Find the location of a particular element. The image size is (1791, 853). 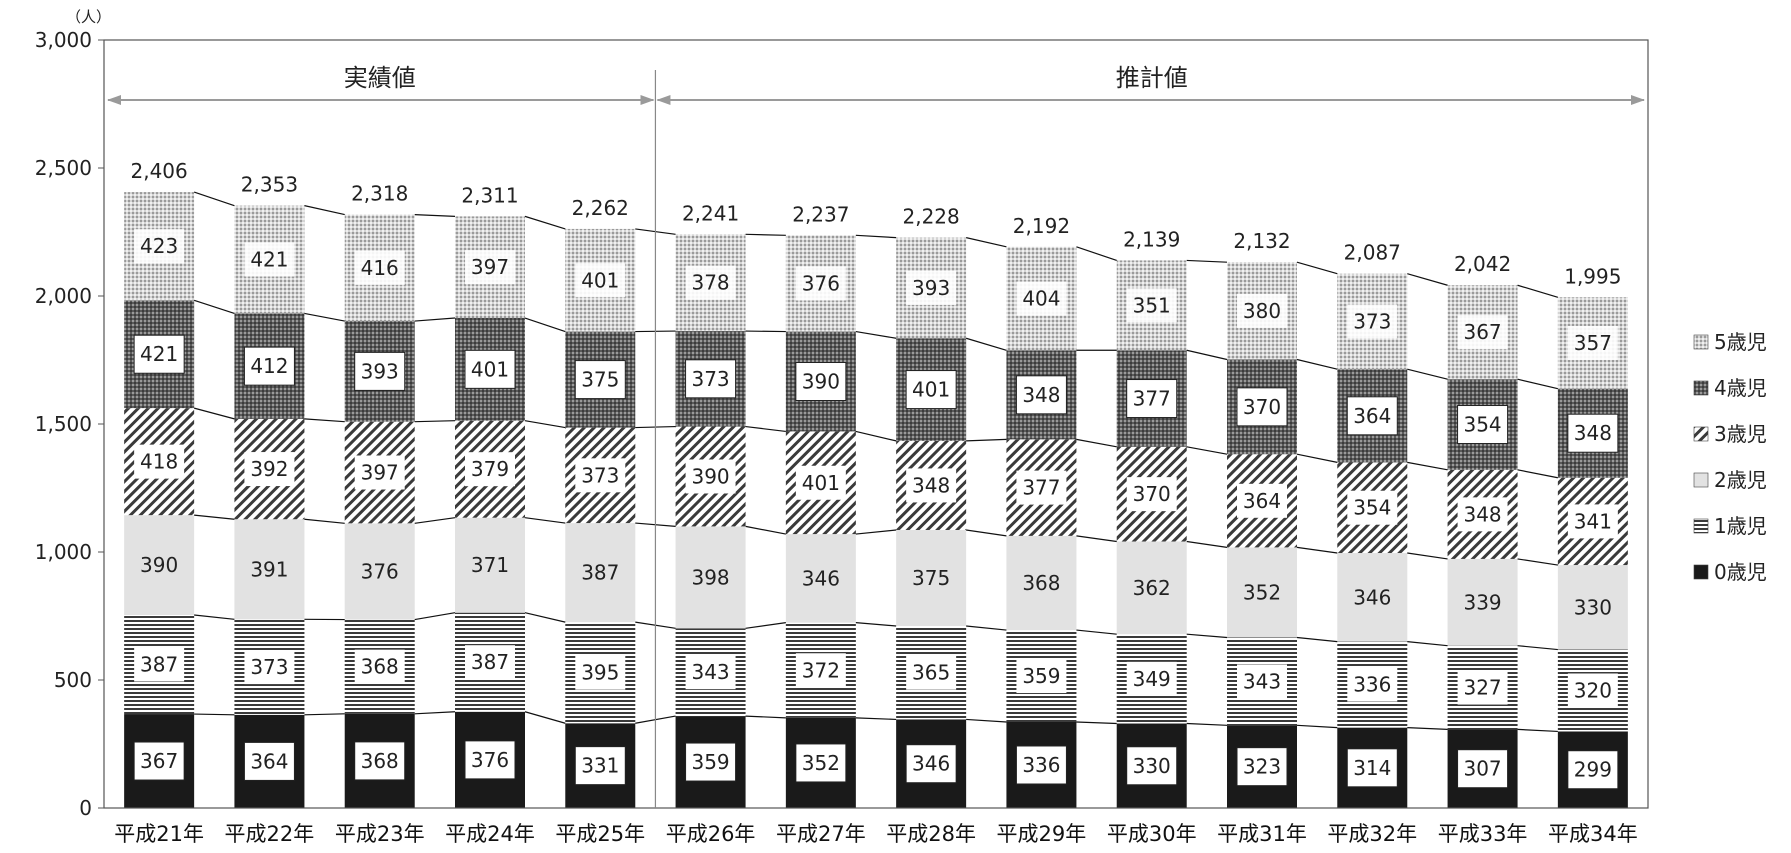

value-label: 336 is located at coordinates (1372, 685).